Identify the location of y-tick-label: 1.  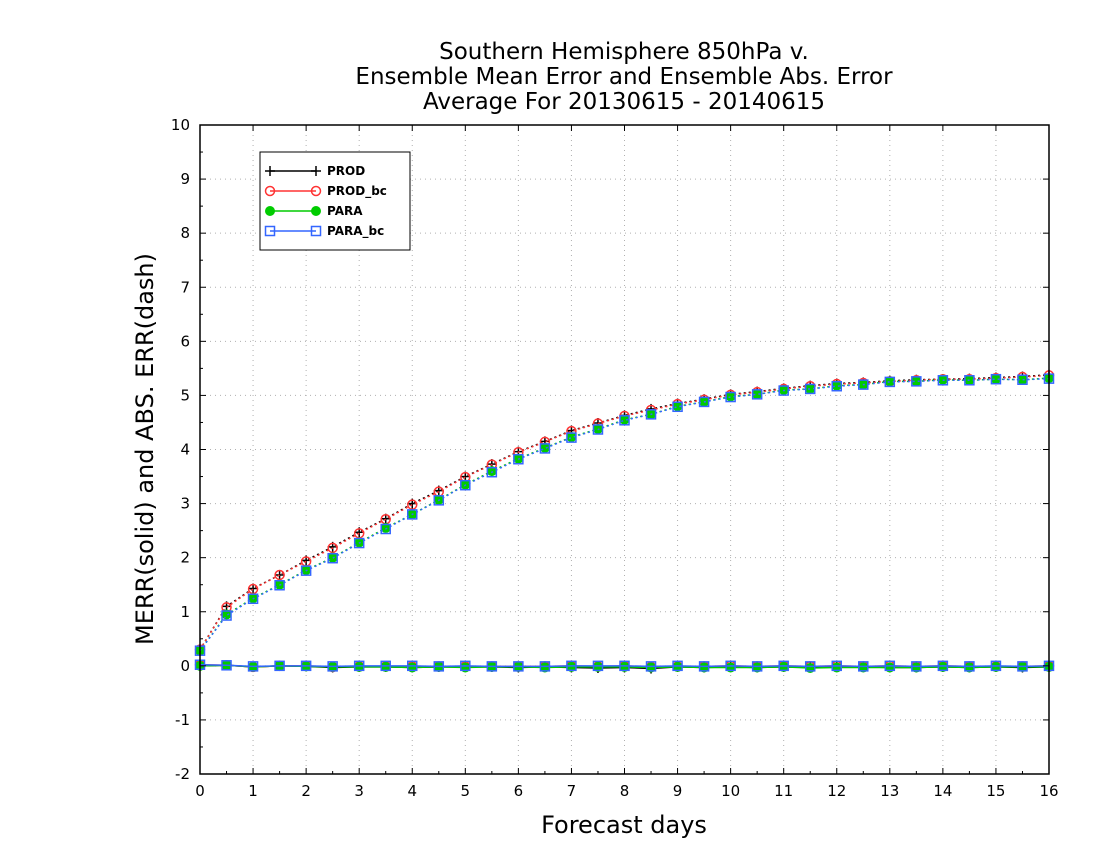
(185, 612).